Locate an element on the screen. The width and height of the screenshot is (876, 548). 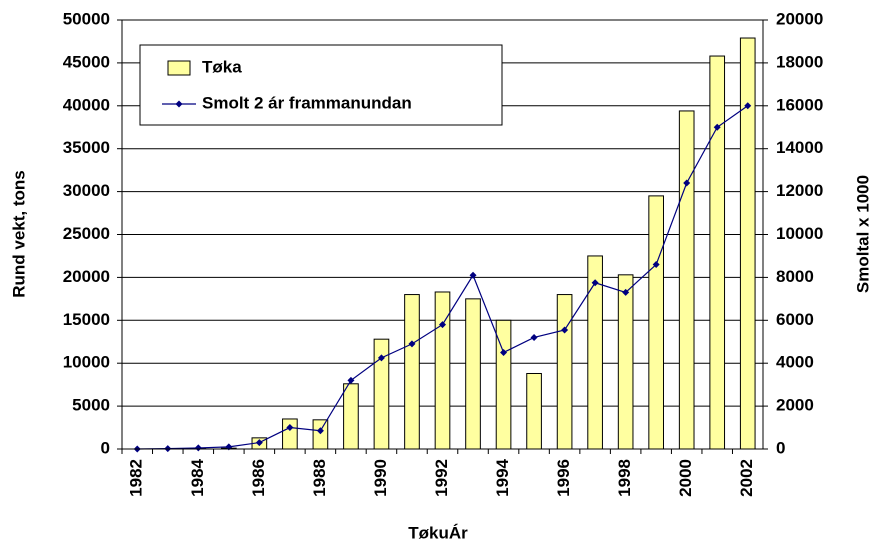
y2-tick-label: 2000 is located at coordinates (795, 405).